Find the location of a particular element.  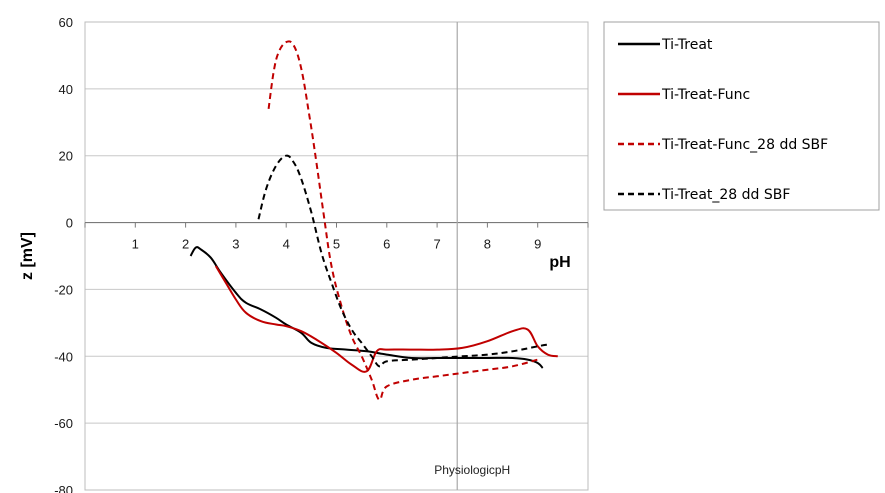

y-tick-label: 20 is located at coordinates (66, 156).